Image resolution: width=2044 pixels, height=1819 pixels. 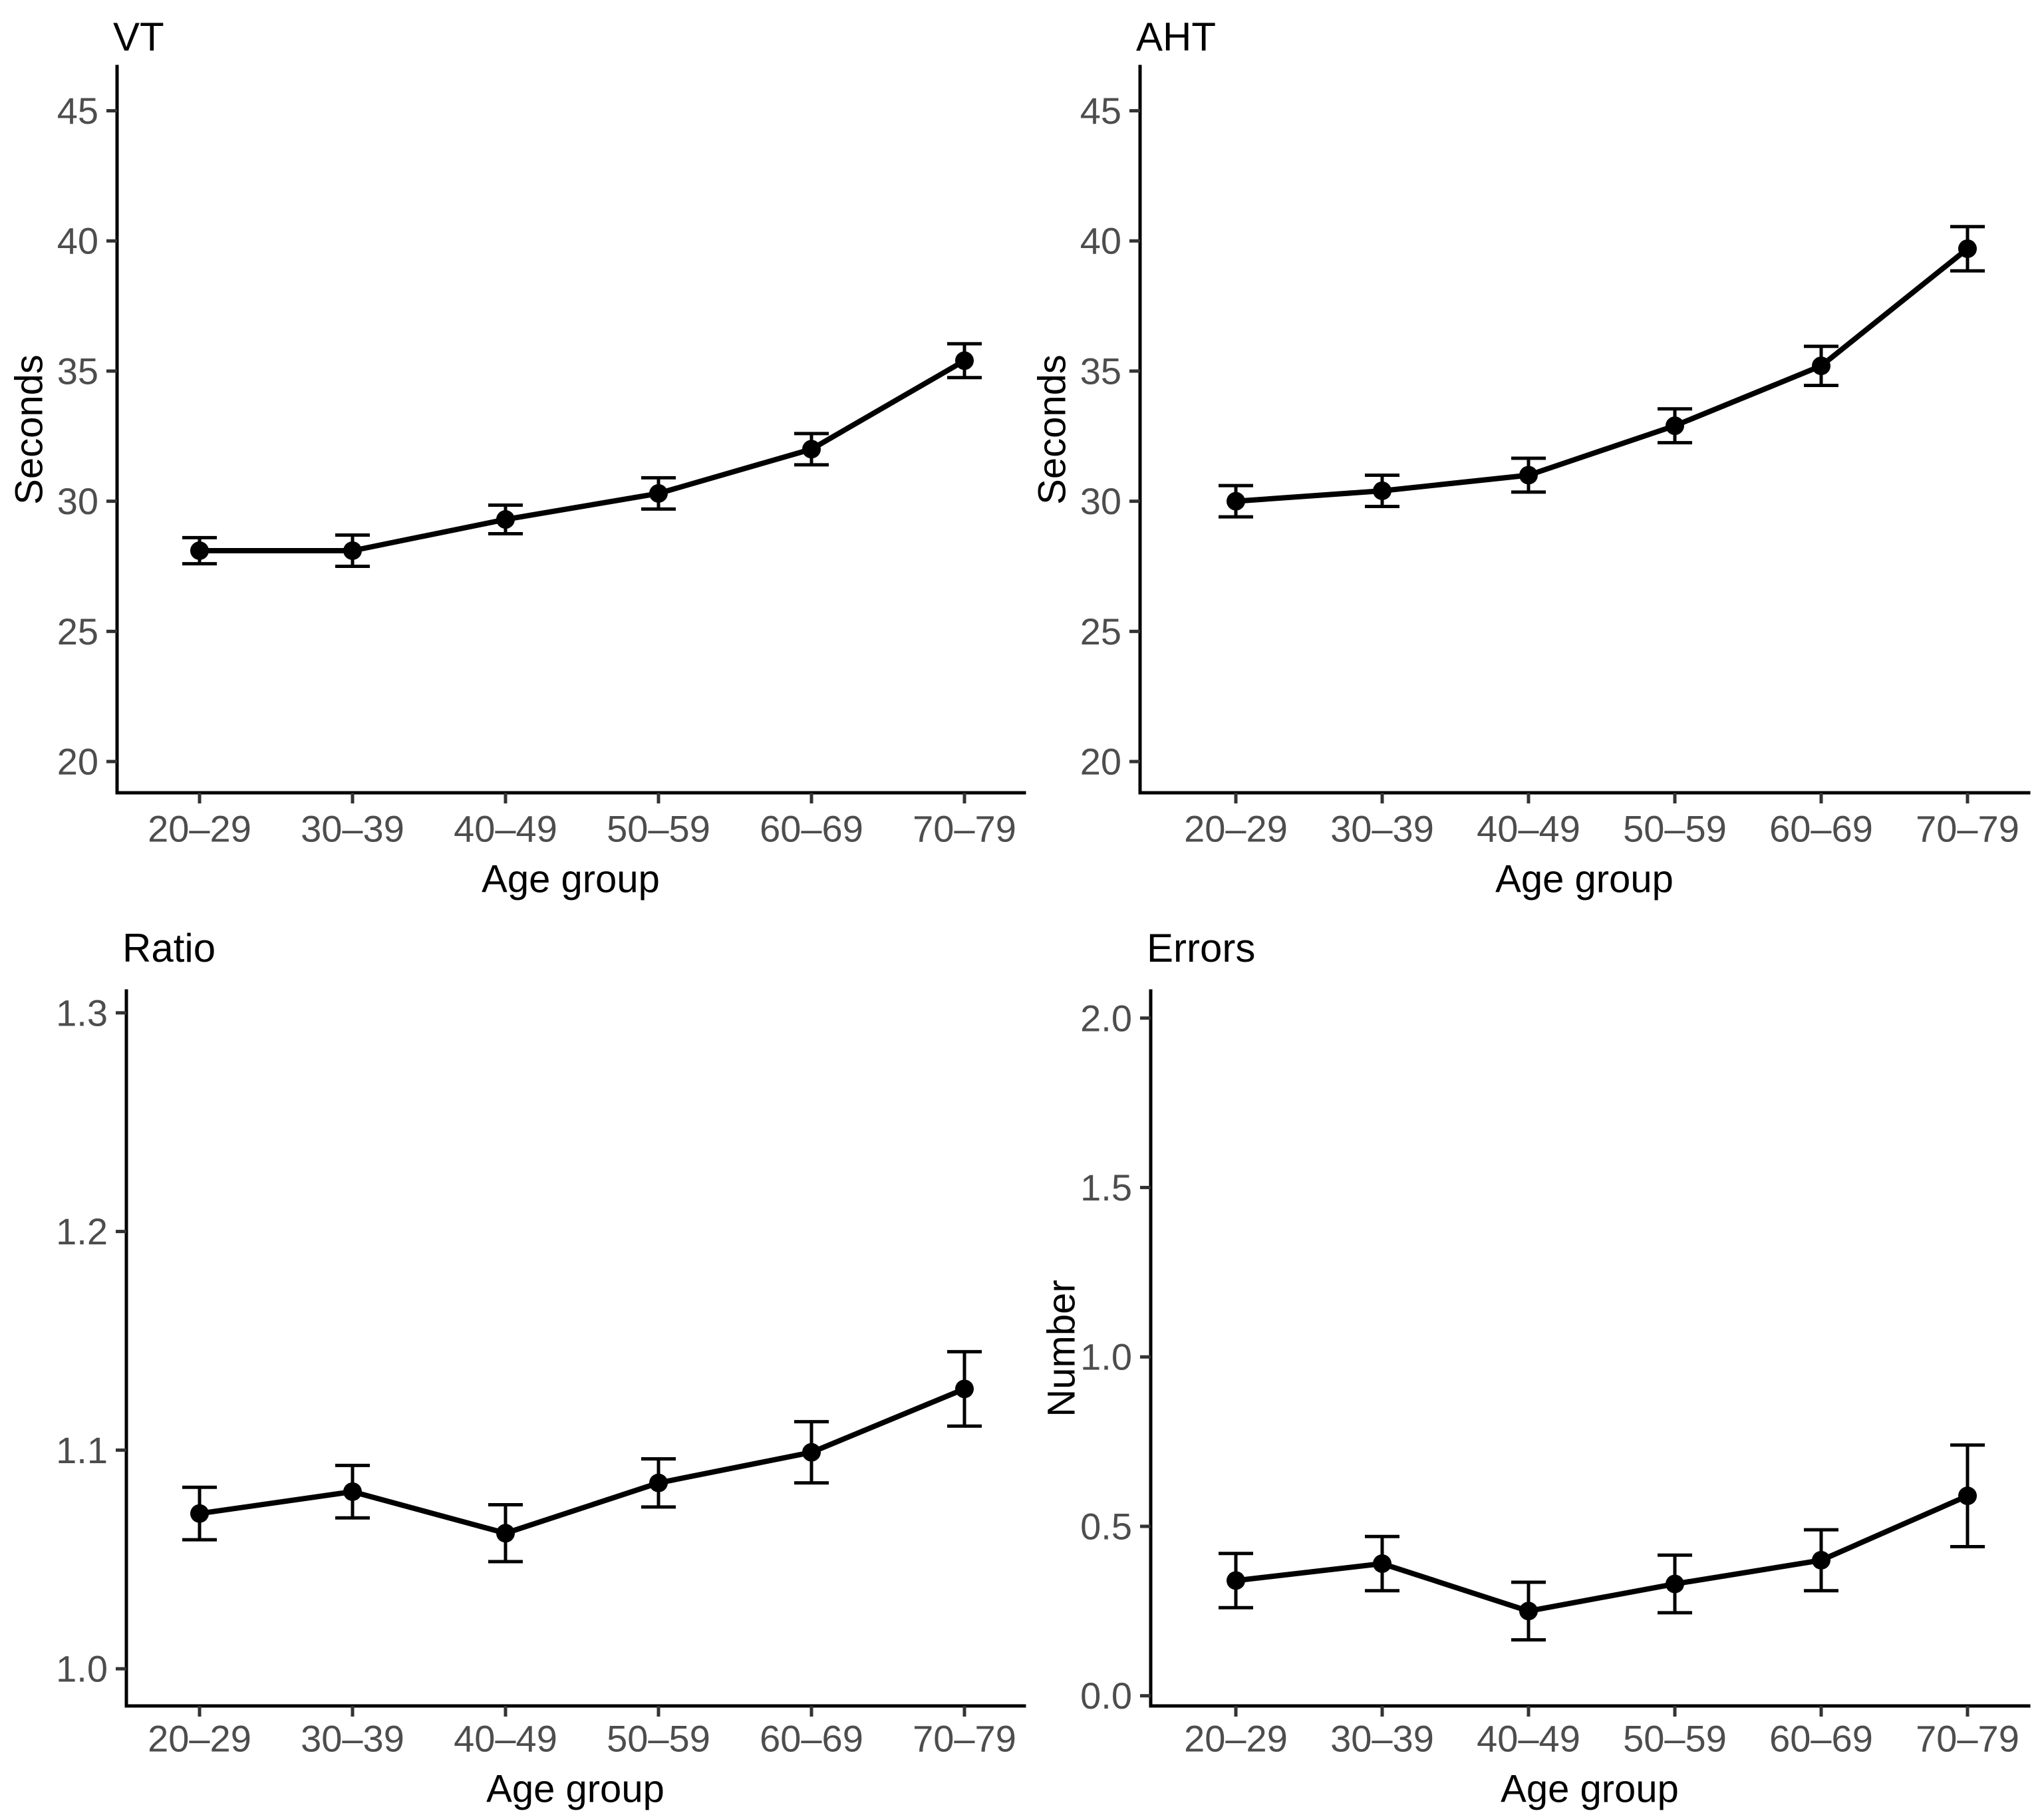 What do you see at coordinates (1176, 37) in the screenshot?
I see `panel-aht-title: AHT` at bounding box center [1176, 37].